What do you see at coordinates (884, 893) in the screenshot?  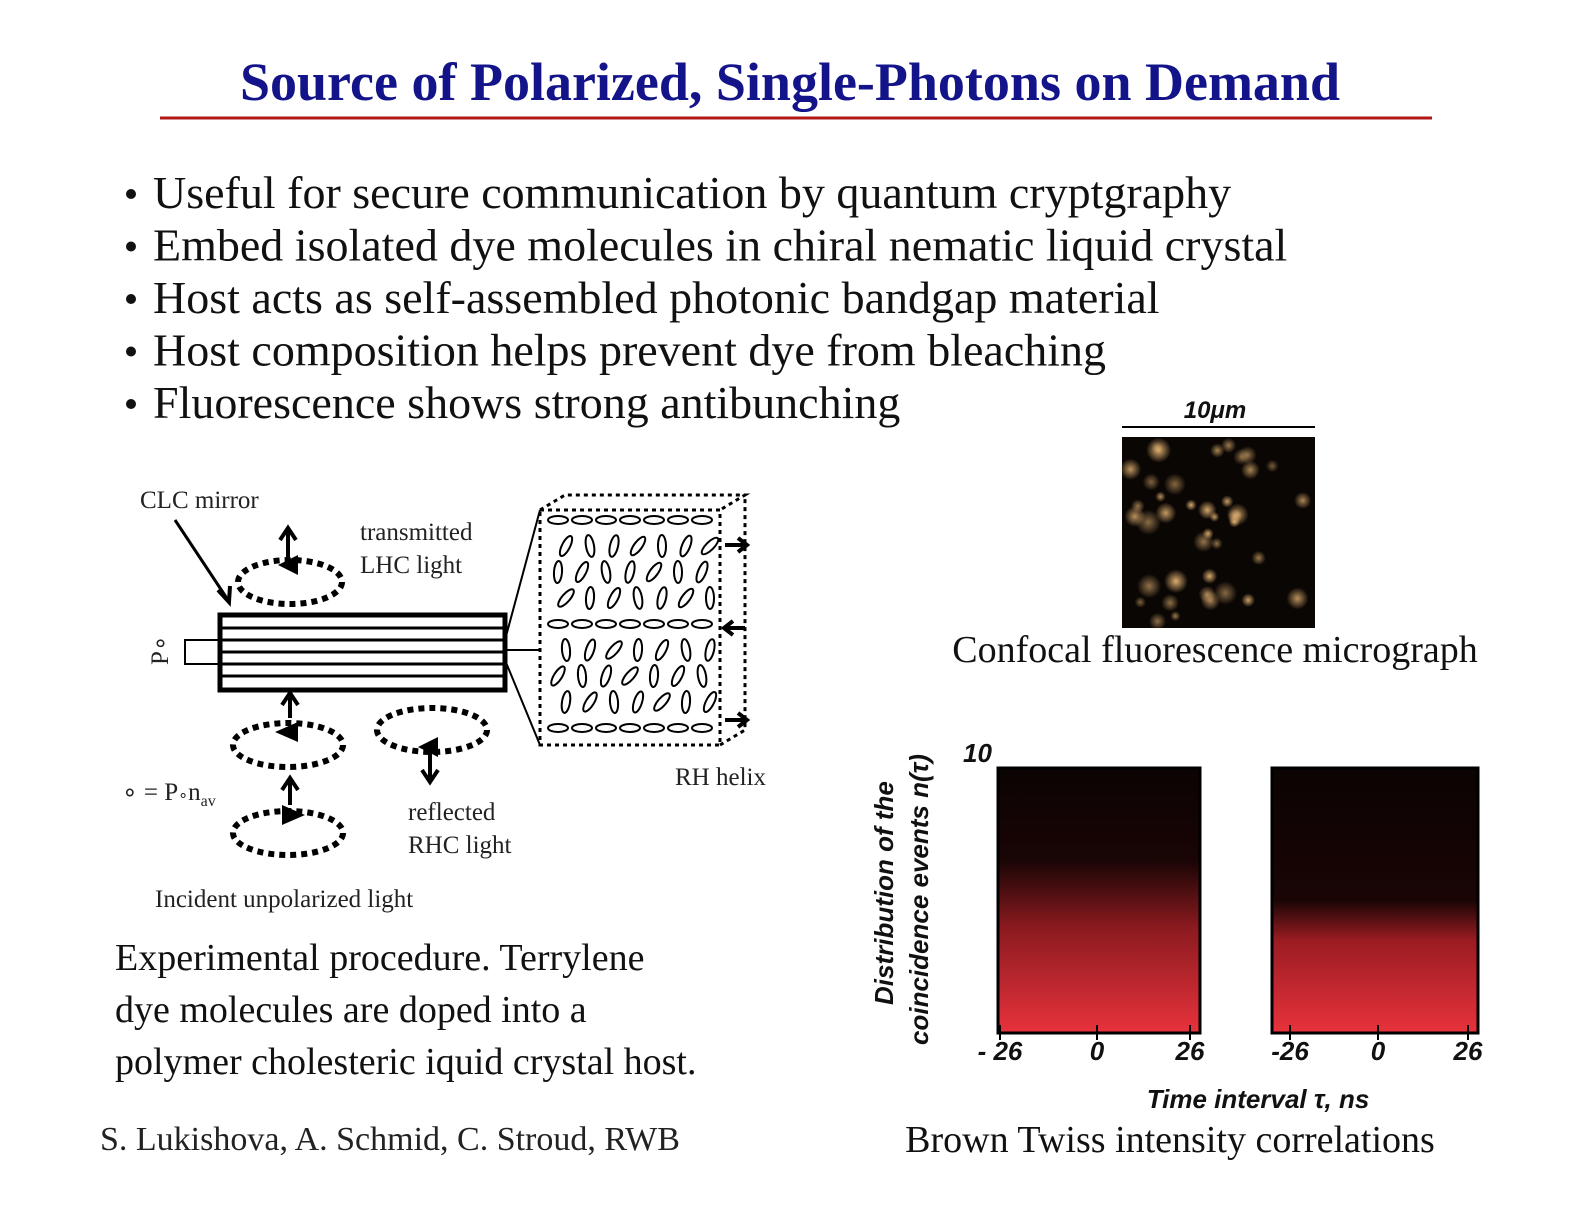 I see `y-label: Distribution of the` at bounding box center [884, 893].